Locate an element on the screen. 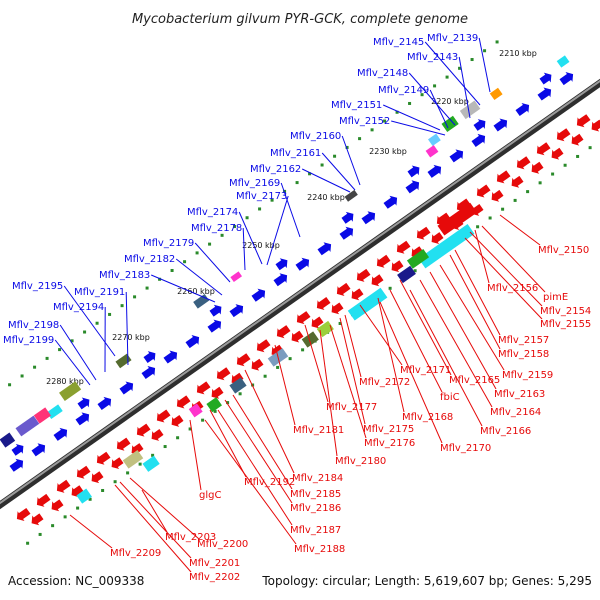  kbp-marker-label: 2280 kbp is located at coordinates (65, 381).